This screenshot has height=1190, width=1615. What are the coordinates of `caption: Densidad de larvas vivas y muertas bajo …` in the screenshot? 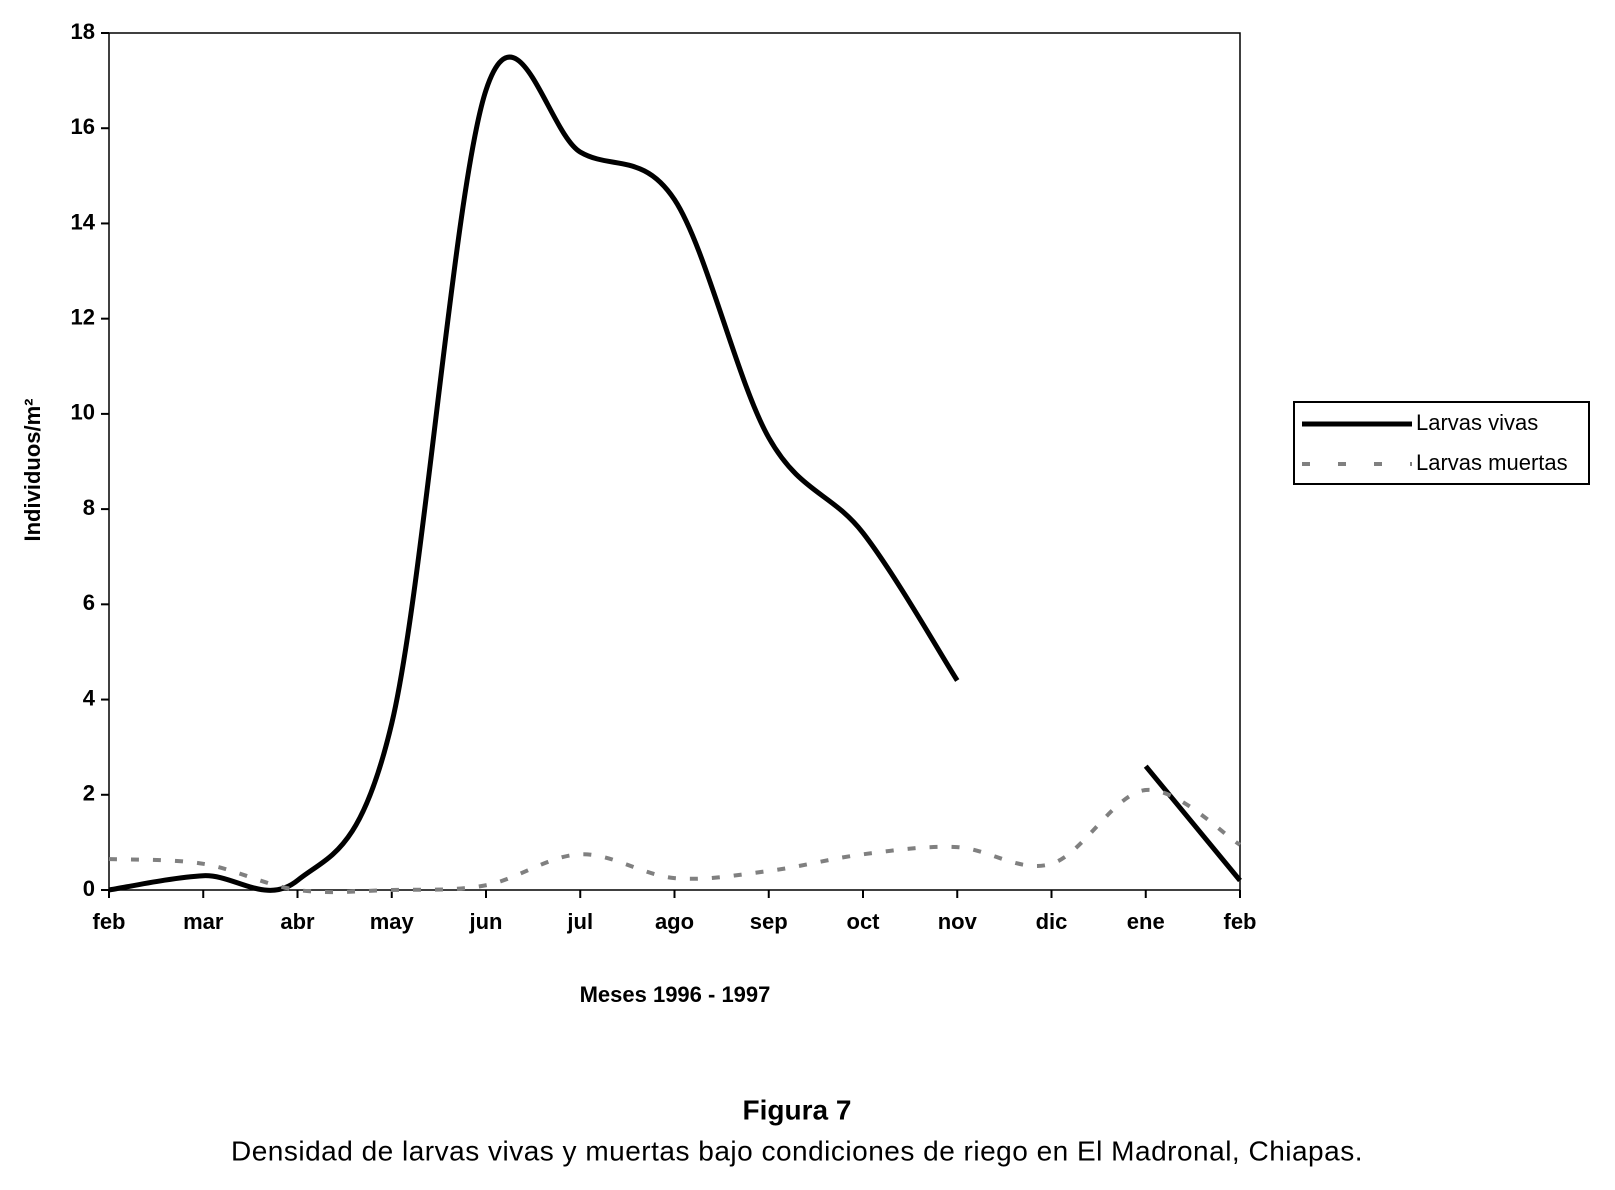 It's located at (797, 1150).